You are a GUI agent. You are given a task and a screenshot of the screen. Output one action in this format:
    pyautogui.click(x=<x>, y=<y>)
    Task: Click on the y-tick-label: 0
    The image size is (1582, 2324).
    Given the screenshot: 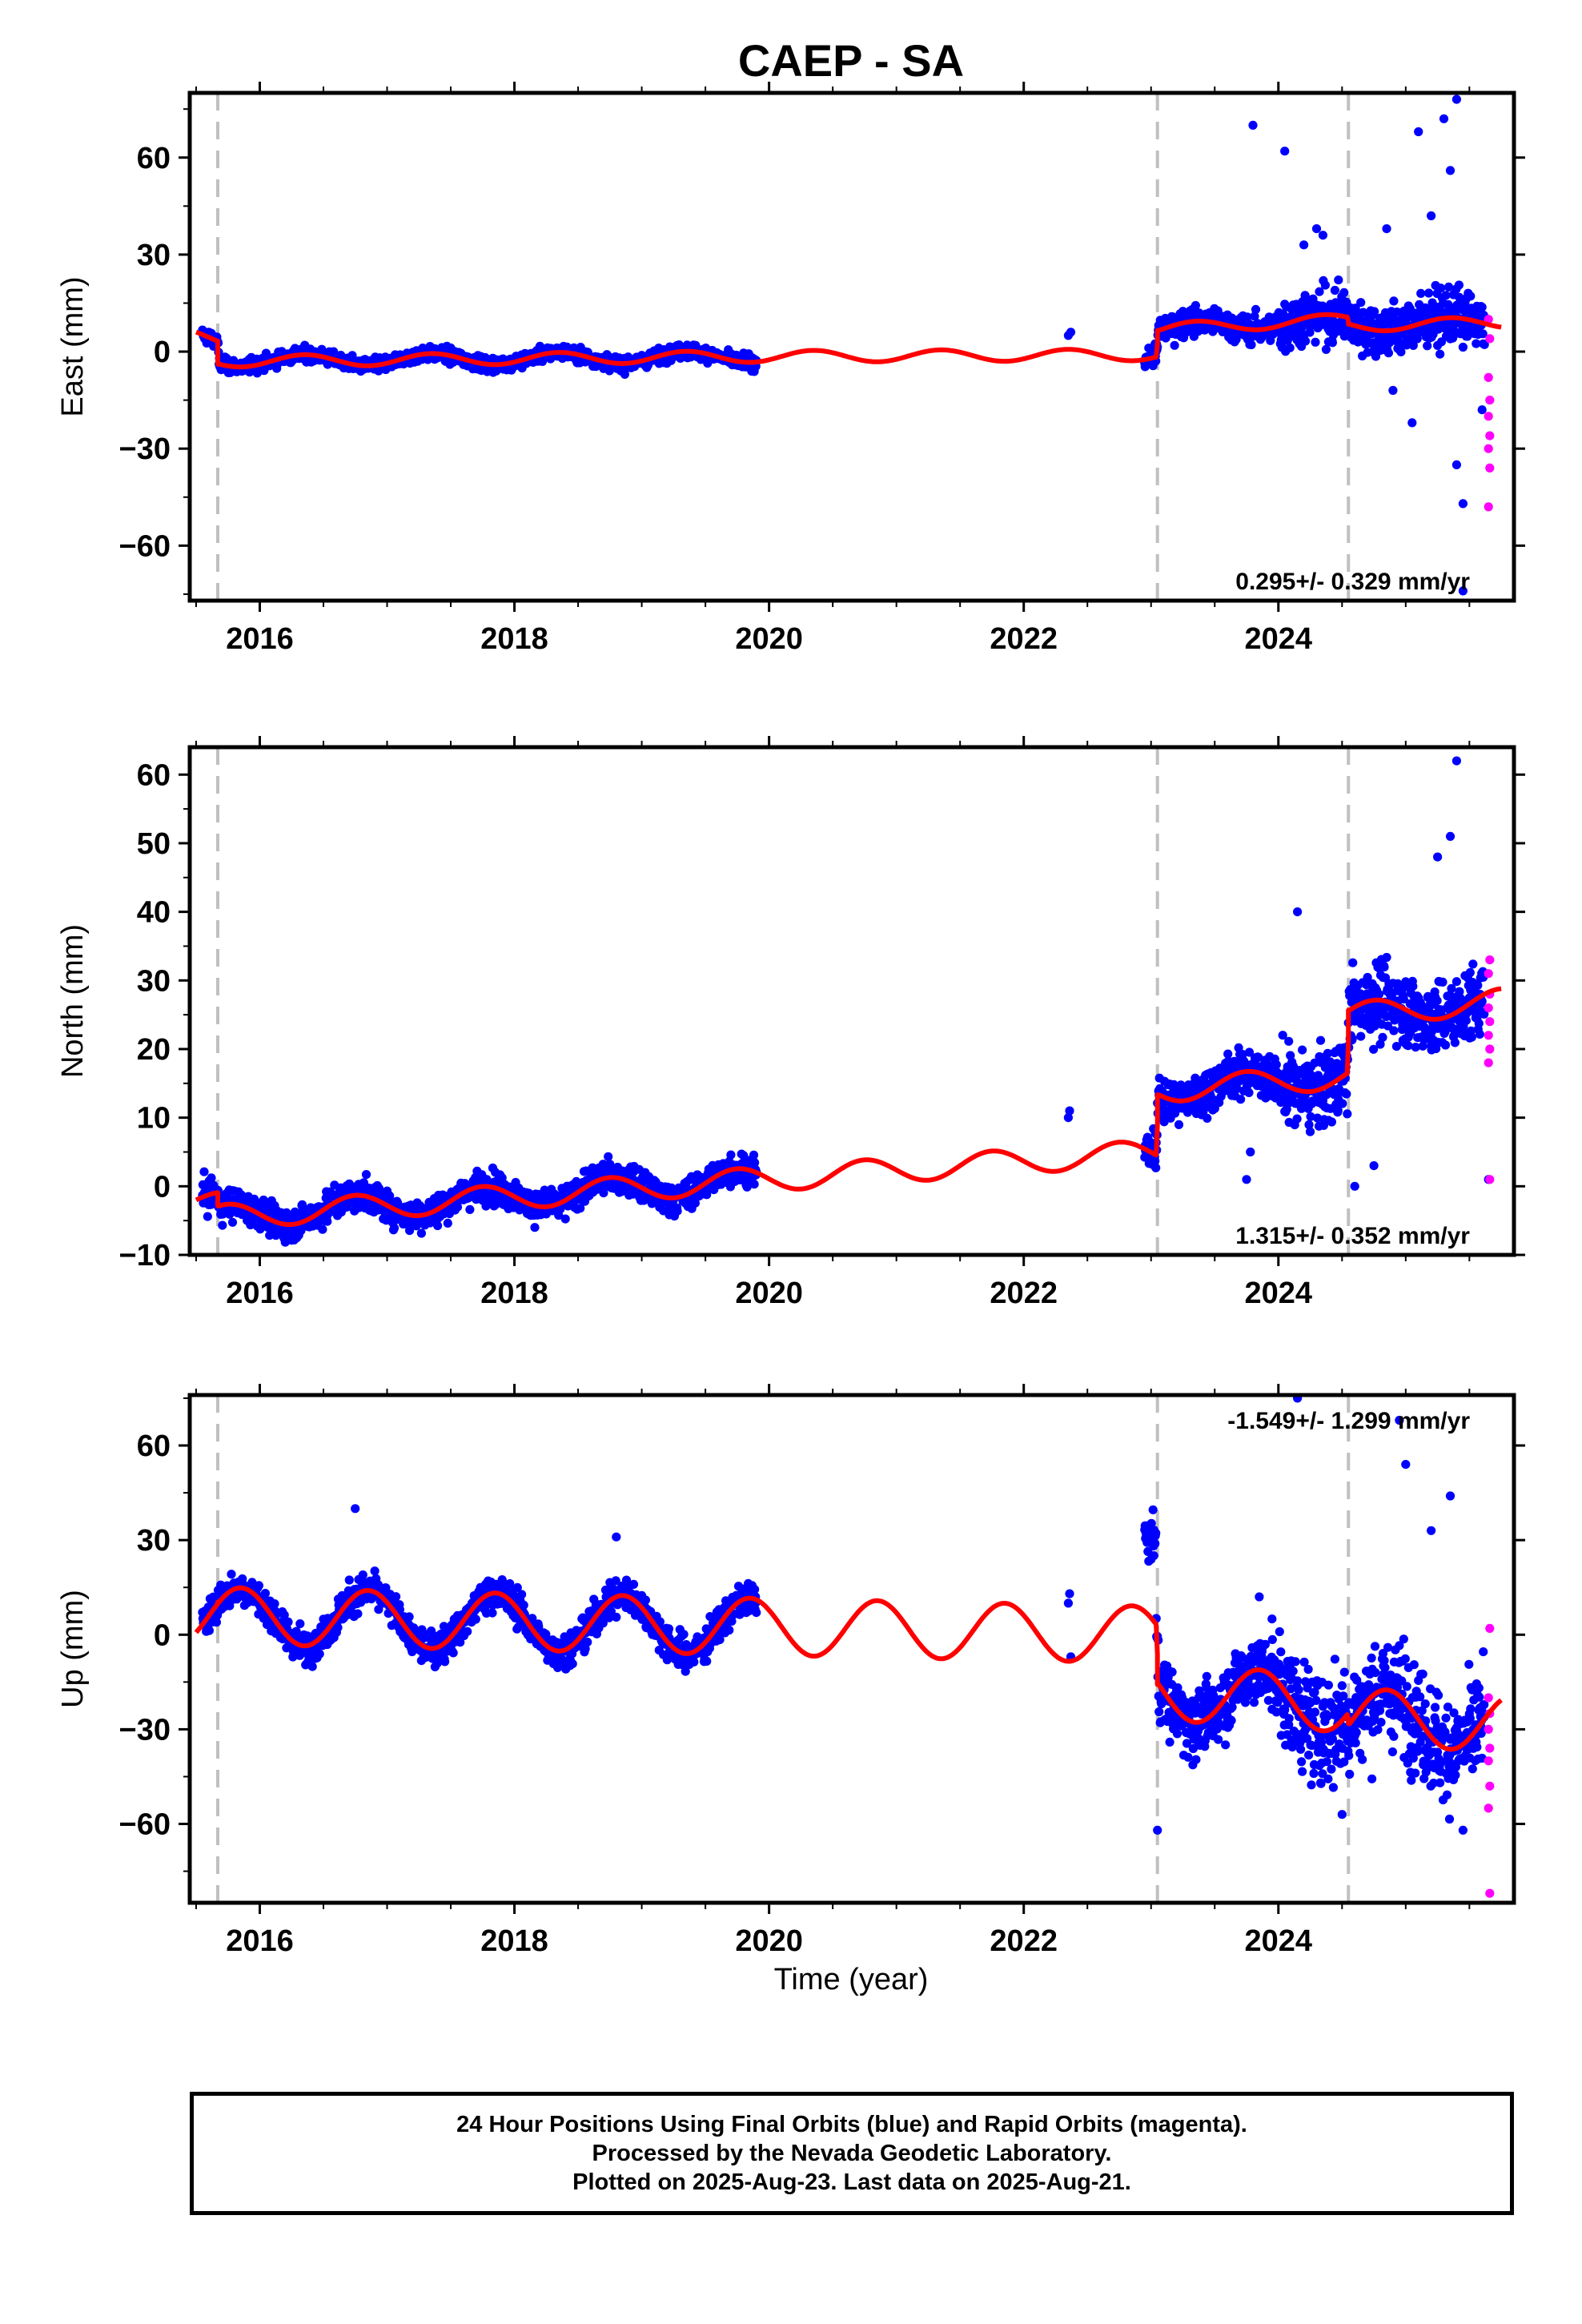 What is the action you would take?
    pyautogui.click(x=162, y=1187)
    